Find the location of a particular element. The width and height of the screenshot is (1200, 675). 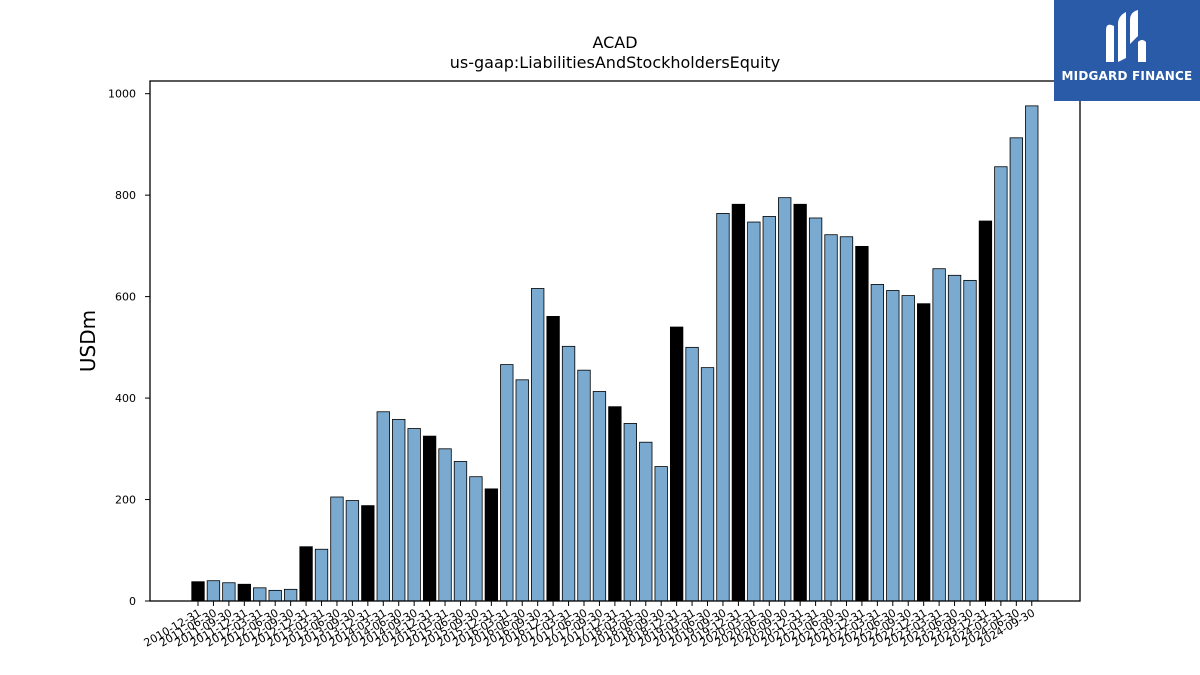

chart-title: ACAD is located at coordinates (614, 42).